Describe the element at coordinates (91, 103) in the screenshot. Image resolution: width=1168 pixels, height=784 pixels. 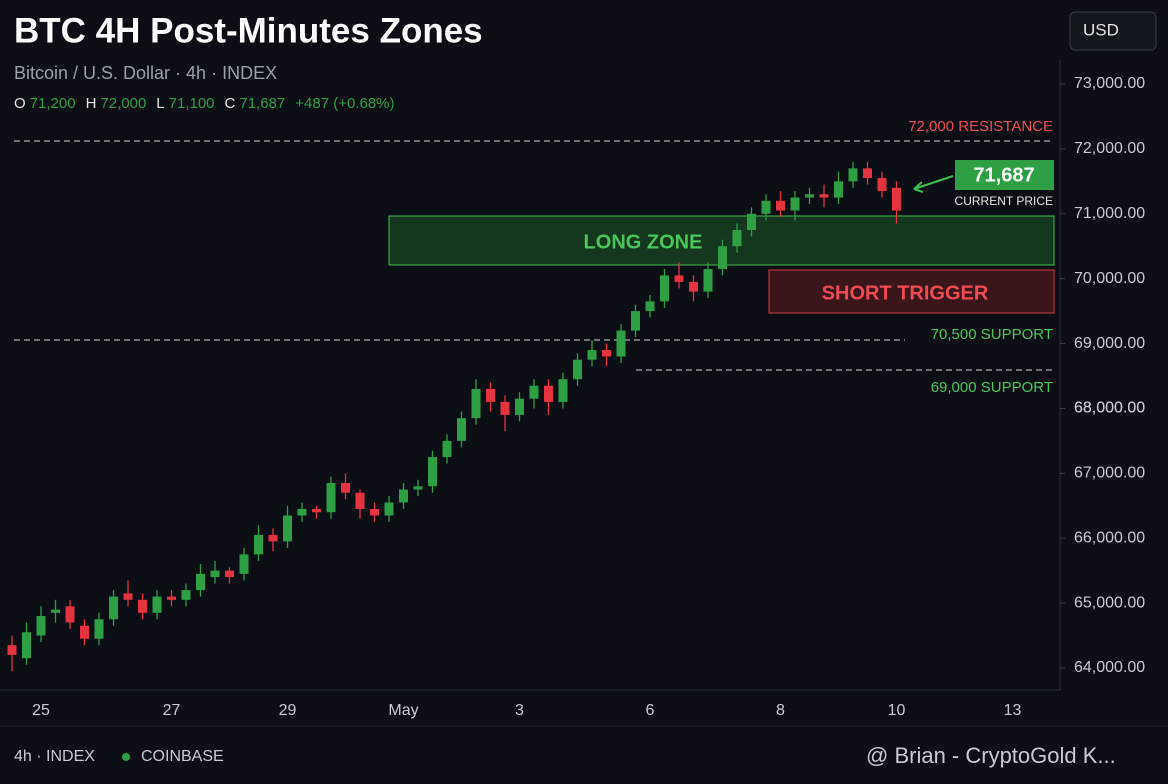
I see `ohlc-key: H` at that location.